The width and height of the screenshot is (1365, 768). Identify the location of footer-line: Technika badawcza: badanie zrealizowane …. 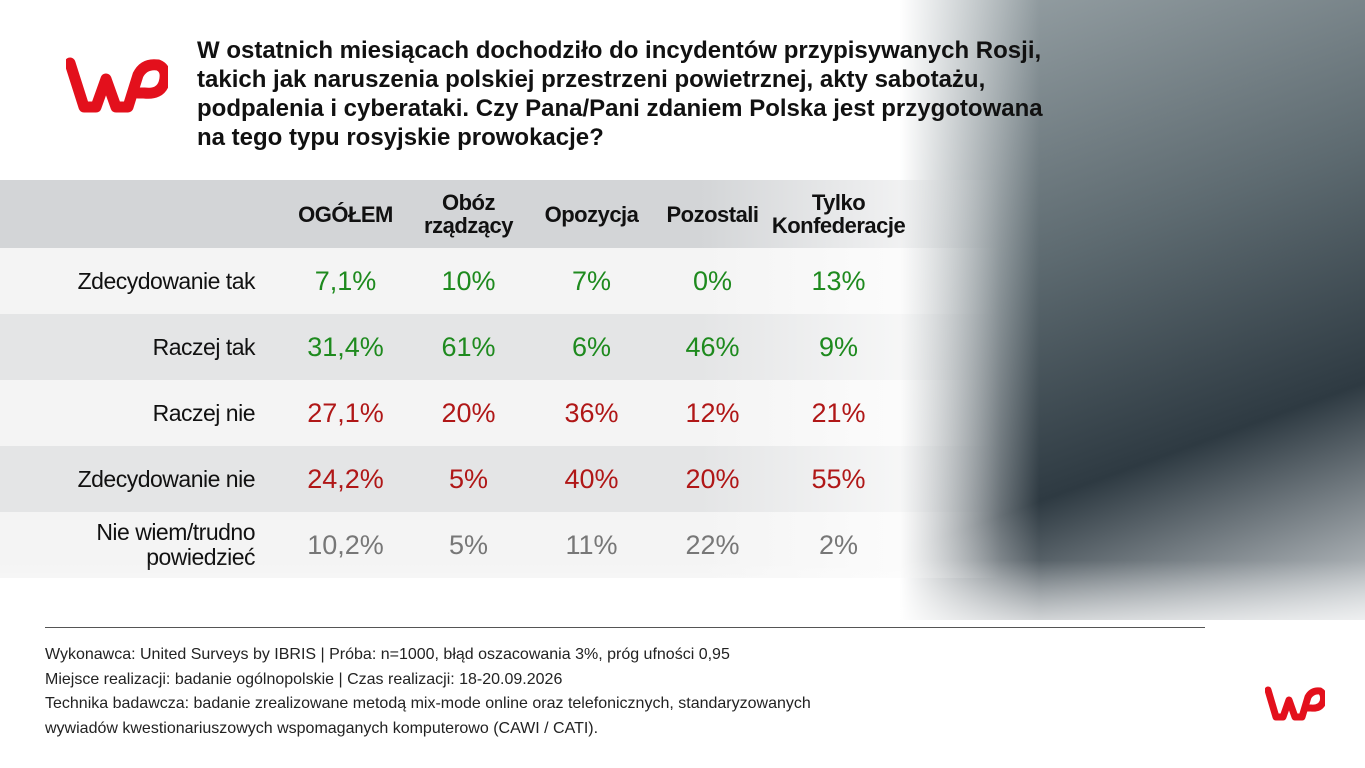
(428, 703).